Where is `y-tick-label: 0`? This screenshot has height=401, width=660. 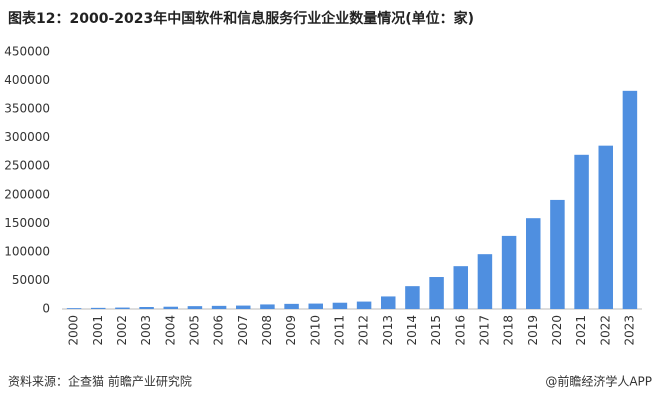
y-tick-label: 0 is located at coordinates (46, 309).